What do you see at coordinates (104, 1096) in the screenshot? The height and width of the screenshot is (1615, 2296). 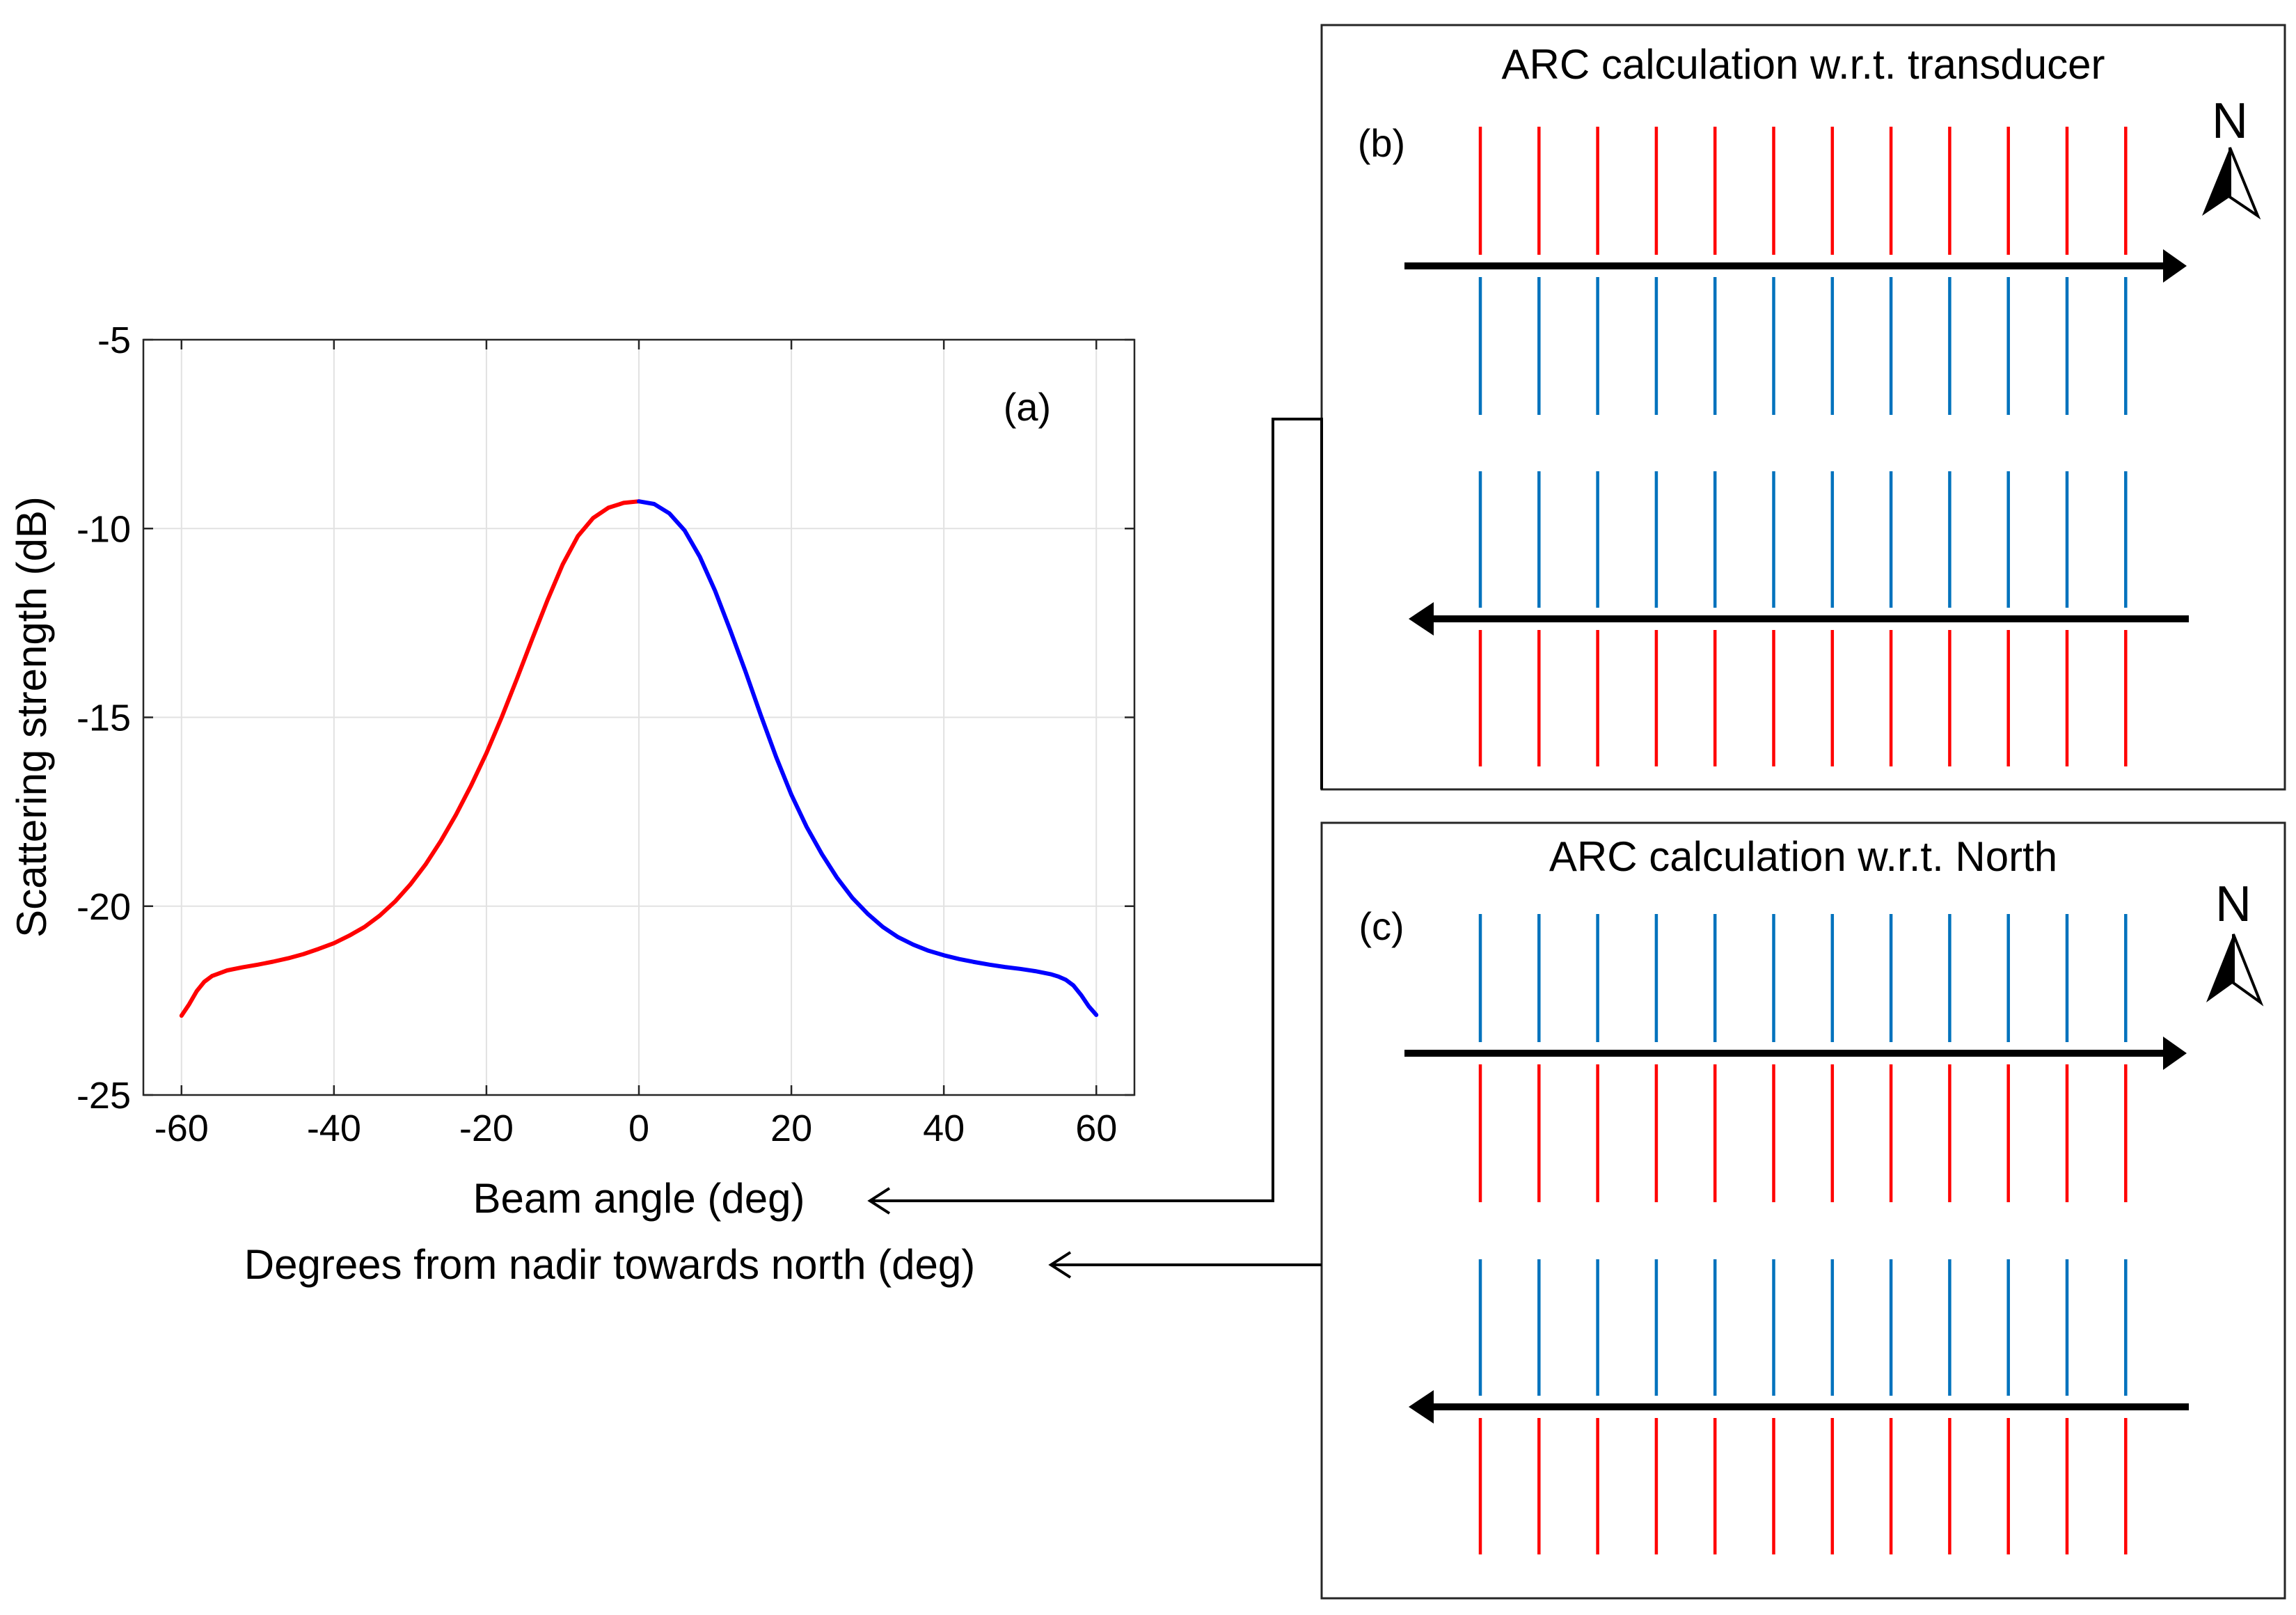 I see `y-tick-label: -25` at bounding box center [104, 1096].